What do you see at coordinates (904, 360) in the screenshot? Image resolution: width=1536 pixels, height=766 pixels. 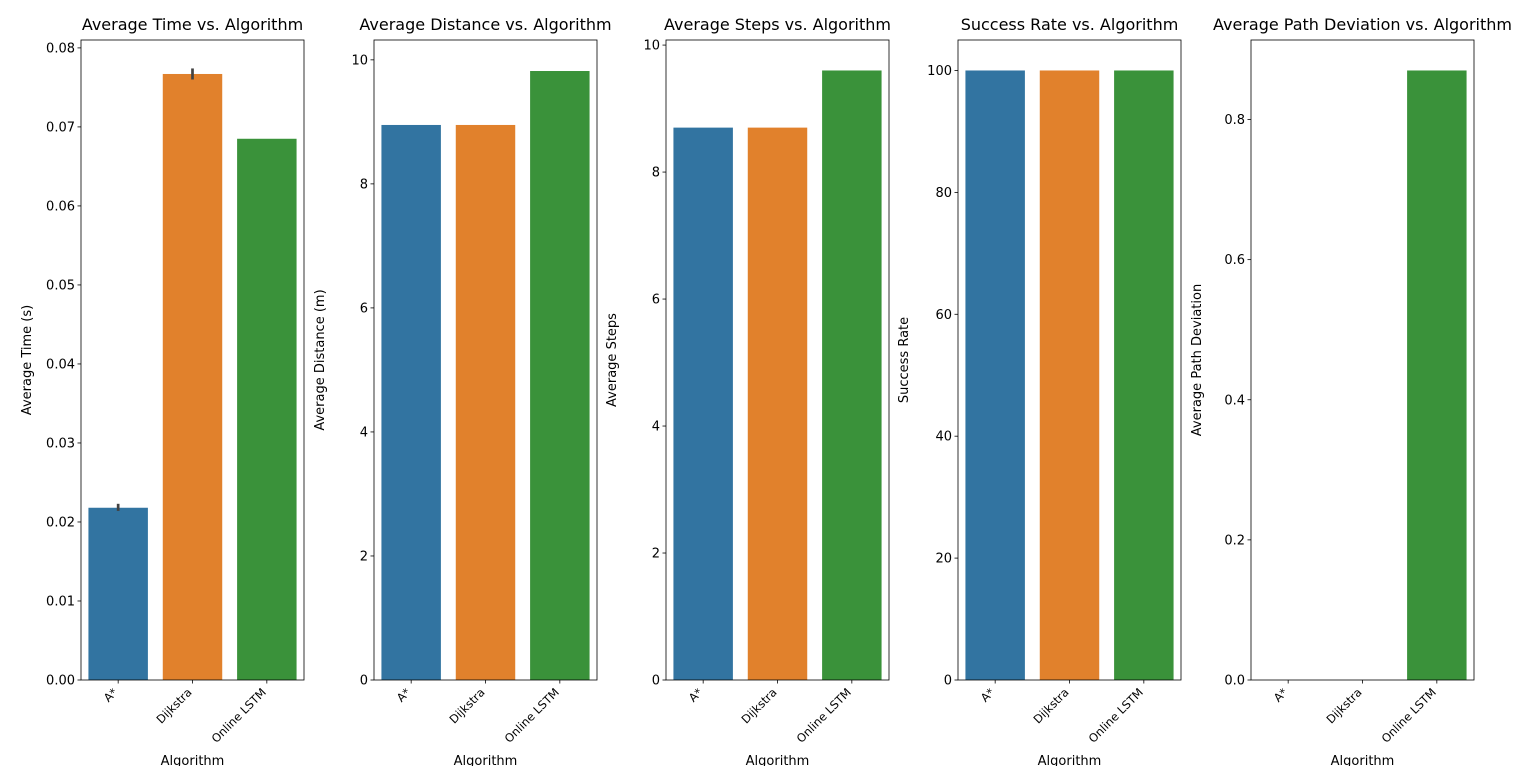 I see `y-axis-label: Success Rate` at bounding box center [904, 360].